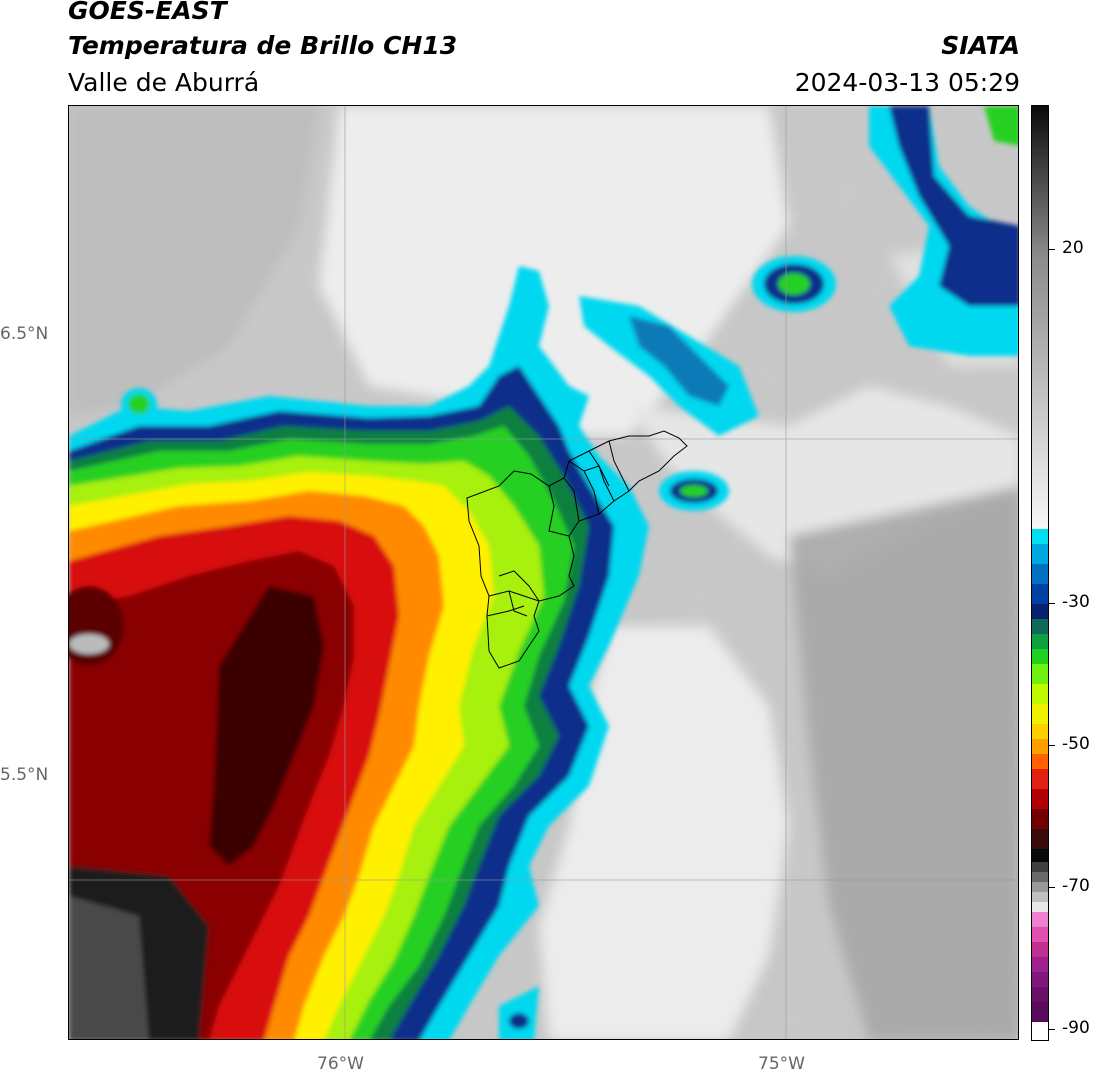 Image resolution: width=1094 pixels, height=1078 pixels. I want to click on colorbar-label-20: 20, so click(1073, 248).